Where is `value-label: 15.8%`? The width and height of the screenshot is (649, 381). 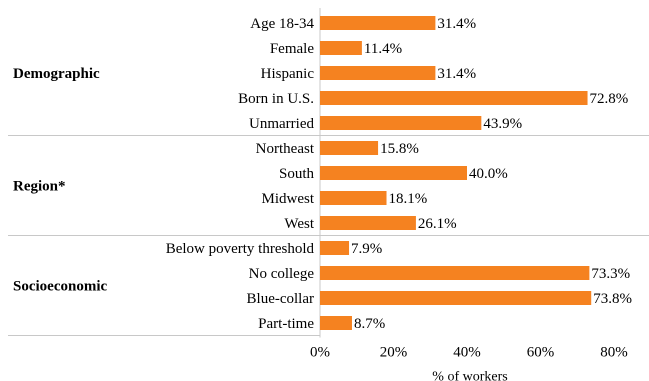
value-label: 15.8% is located at coordinates (399, 149).